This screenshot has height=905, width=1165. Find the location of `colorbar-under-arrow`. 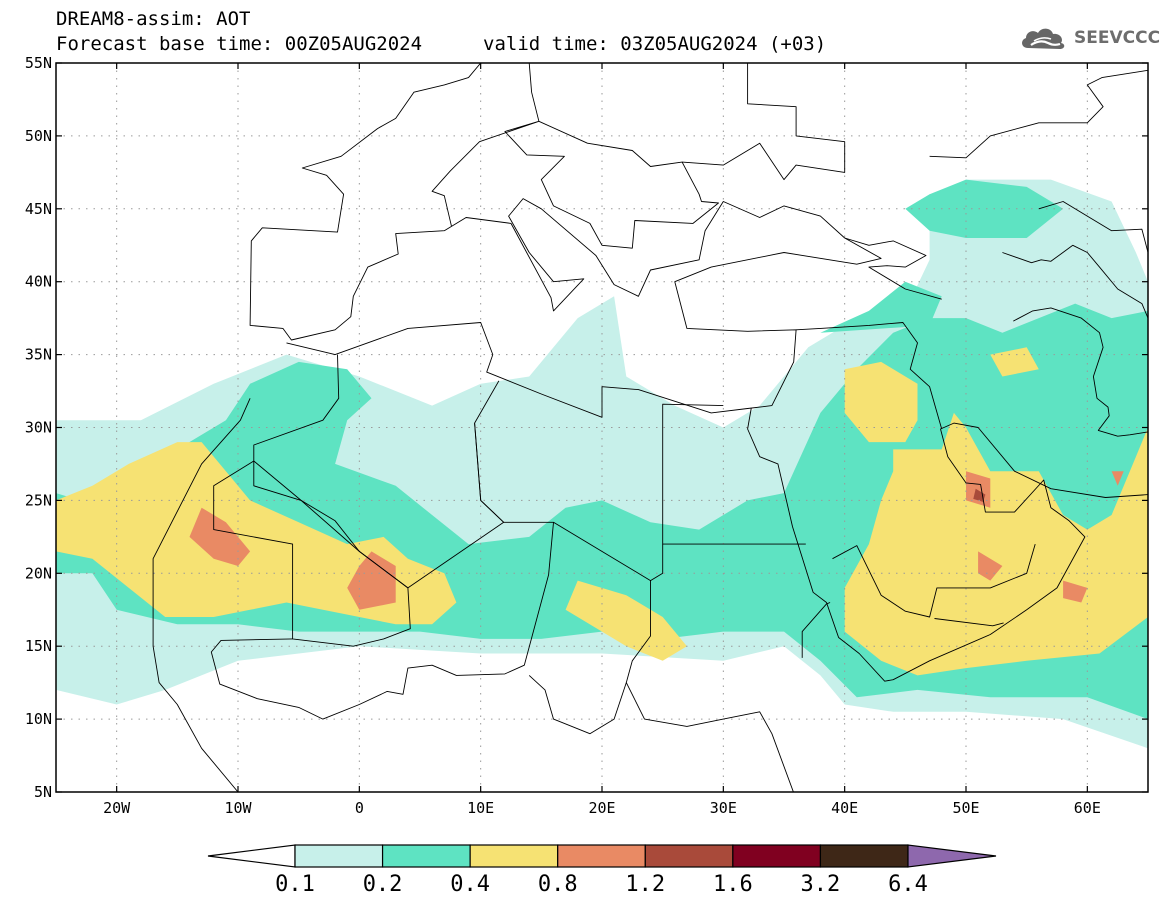

colorbar-under-arrow is located at coordinates (251, 856).